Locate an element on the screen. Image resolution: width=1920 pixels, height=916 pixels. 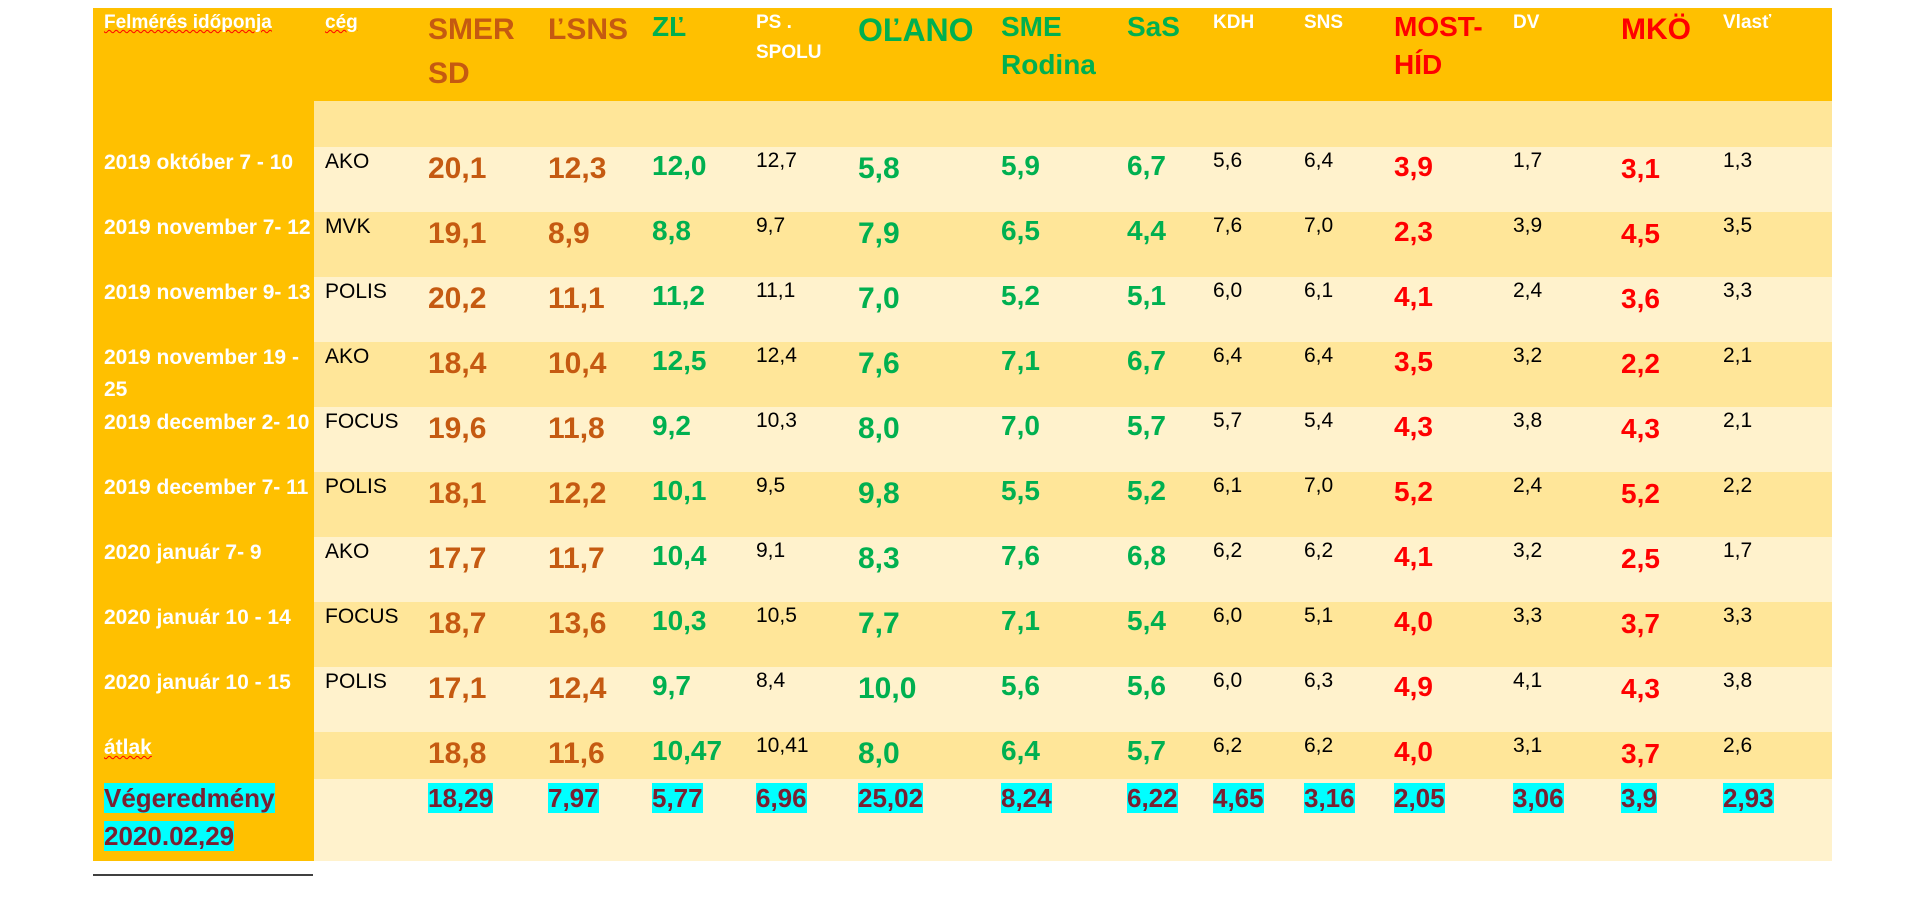
date-cell: Végeredmény 2020.02,29 is located at coordinates (203, 820).